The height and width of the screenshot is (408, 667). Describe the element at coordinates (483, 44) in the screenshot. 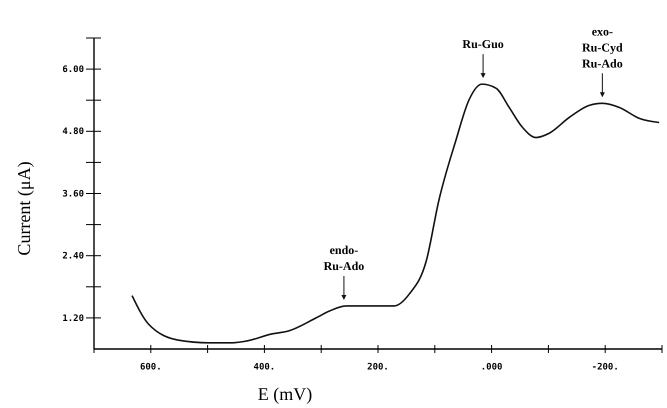

I see `annotation: Ru-Guo` at that location.